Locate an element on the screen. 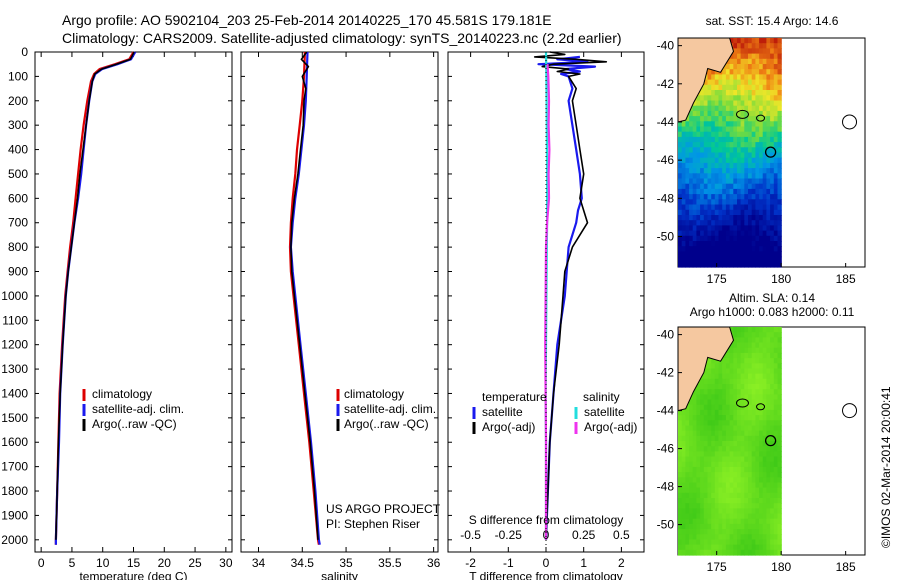 The height and width of the screenshot is (580, 900). y-tick-label: 400 is located at coordinates (18, 150).